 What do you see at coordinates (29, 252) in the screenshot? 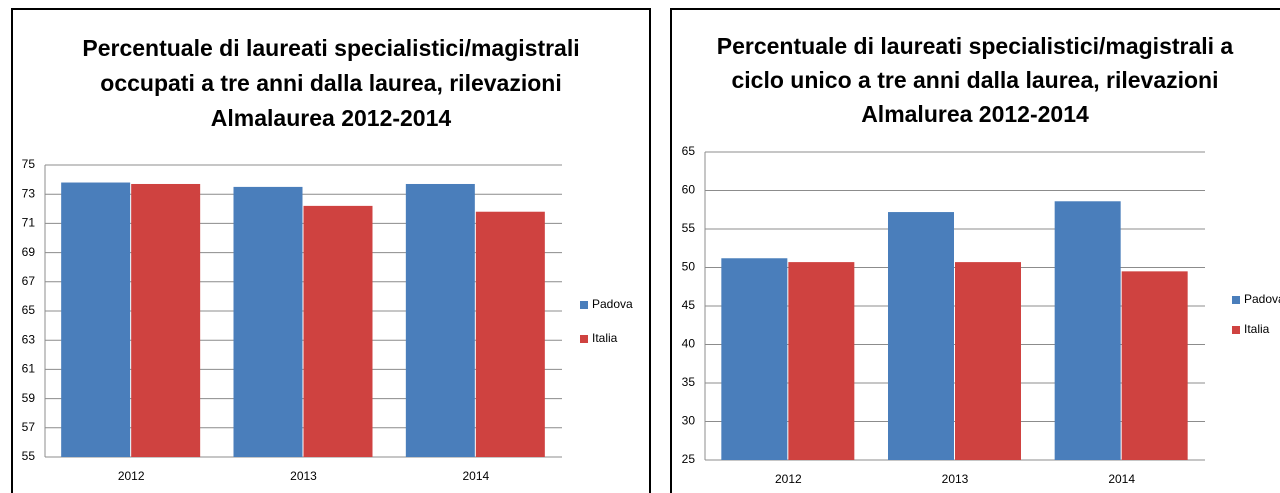
I see `y-tick-label: 69` at bounding box center [29, 252].